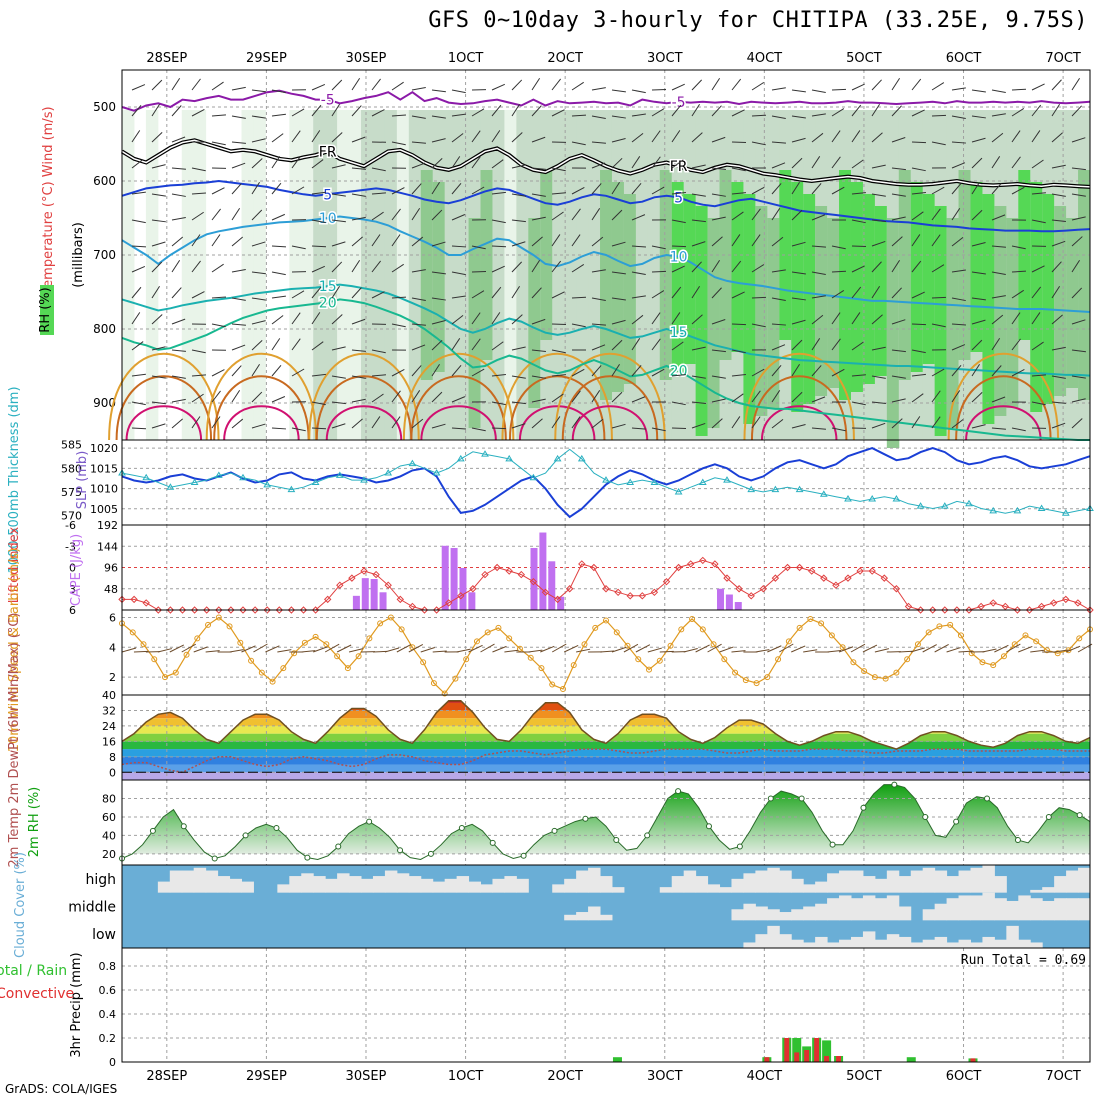 Image resolution: width=1100 pixels, height=1100 pixels. Describe the element at coordinates (911, 1059) in the screenshot. I see `precip-total-bar` at that location.